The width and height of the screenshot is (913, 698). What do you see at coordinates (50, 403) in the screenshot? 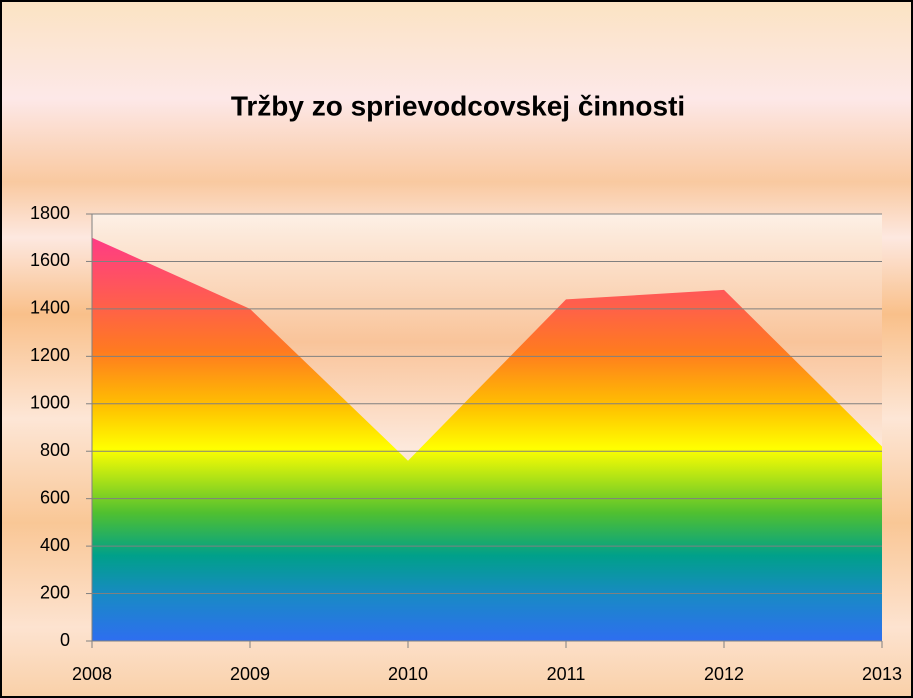
I see `y-tick-label: 1000` at bounding box center [50, 403].